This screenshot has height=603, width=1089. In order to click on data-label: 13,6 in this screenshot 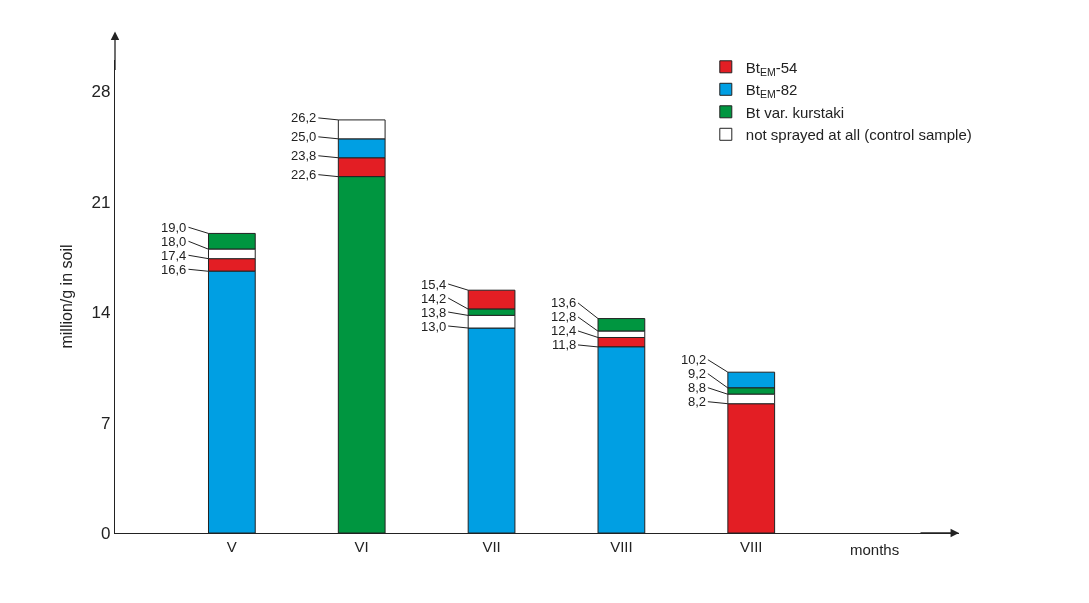, I will do `click(564, 302)`.